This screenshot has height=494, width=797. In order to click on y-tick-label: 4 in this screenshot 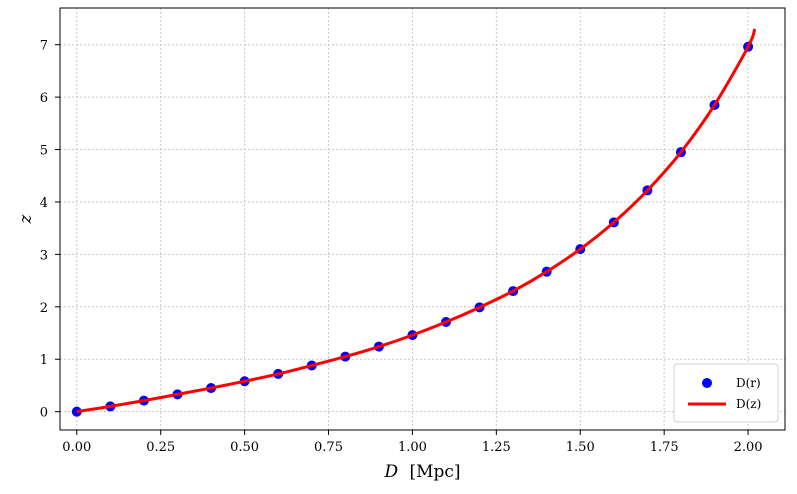, I will do `click(44, 203)`.